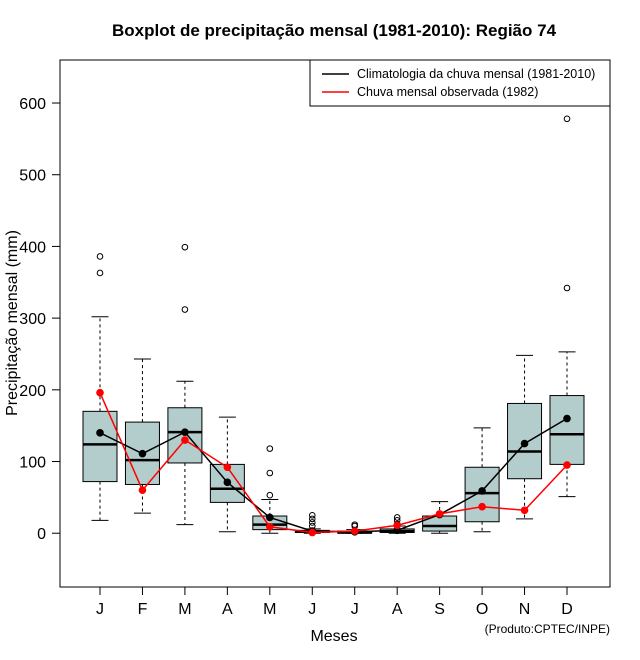  Describe the element at coordinates (12, 323) in the screenshot. I see `y-axis-label: Precipitação mensal (mm)` at that location.